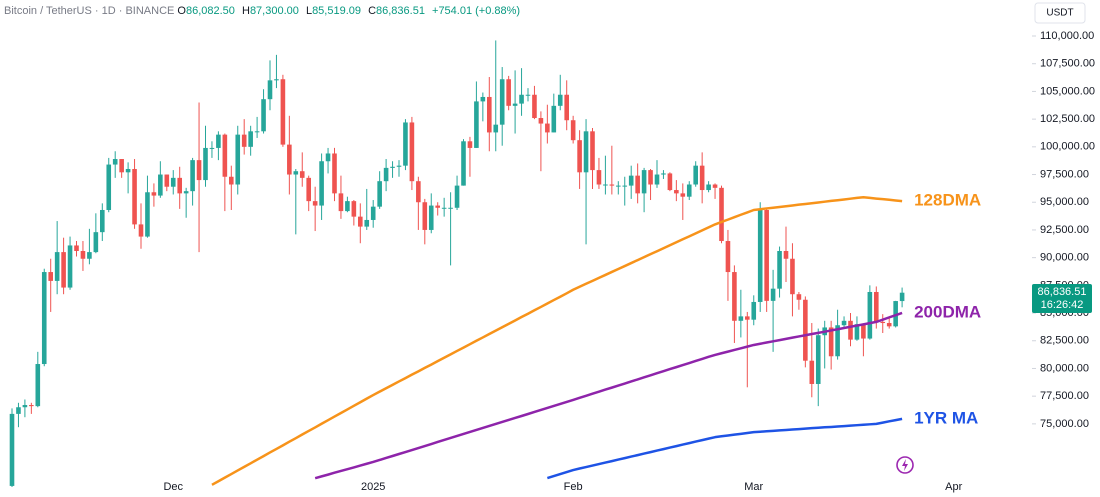 Image resolution: width=1100 pixels, height=497 pixels. Describe the element at coordinates (1060, 13) in the screenshot. I see `currency-box` at that location.